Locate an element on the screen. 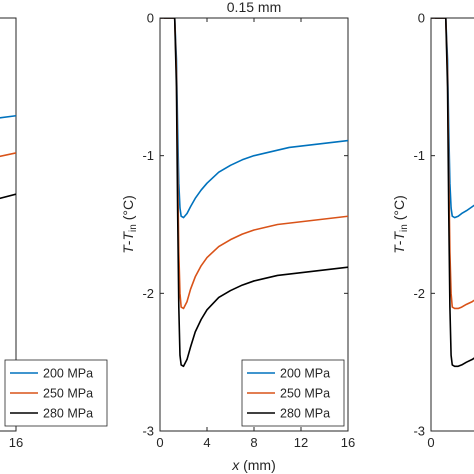 This screenshot has width=474, height=474. x-tick-label: 8 is located at coordinates (253, 442).